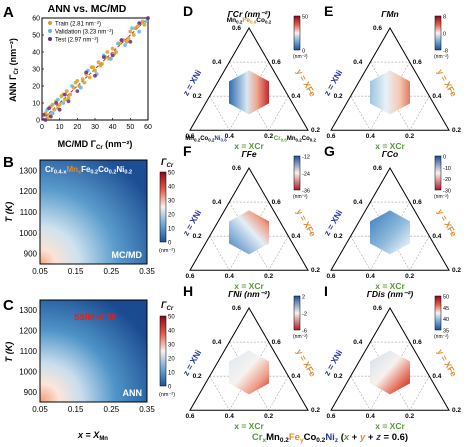 The image size is (474, 447). What do you see at coordinates (326, 291) in the screenshot?
I see `panel-letter: I` at bounding box center [326, 291].